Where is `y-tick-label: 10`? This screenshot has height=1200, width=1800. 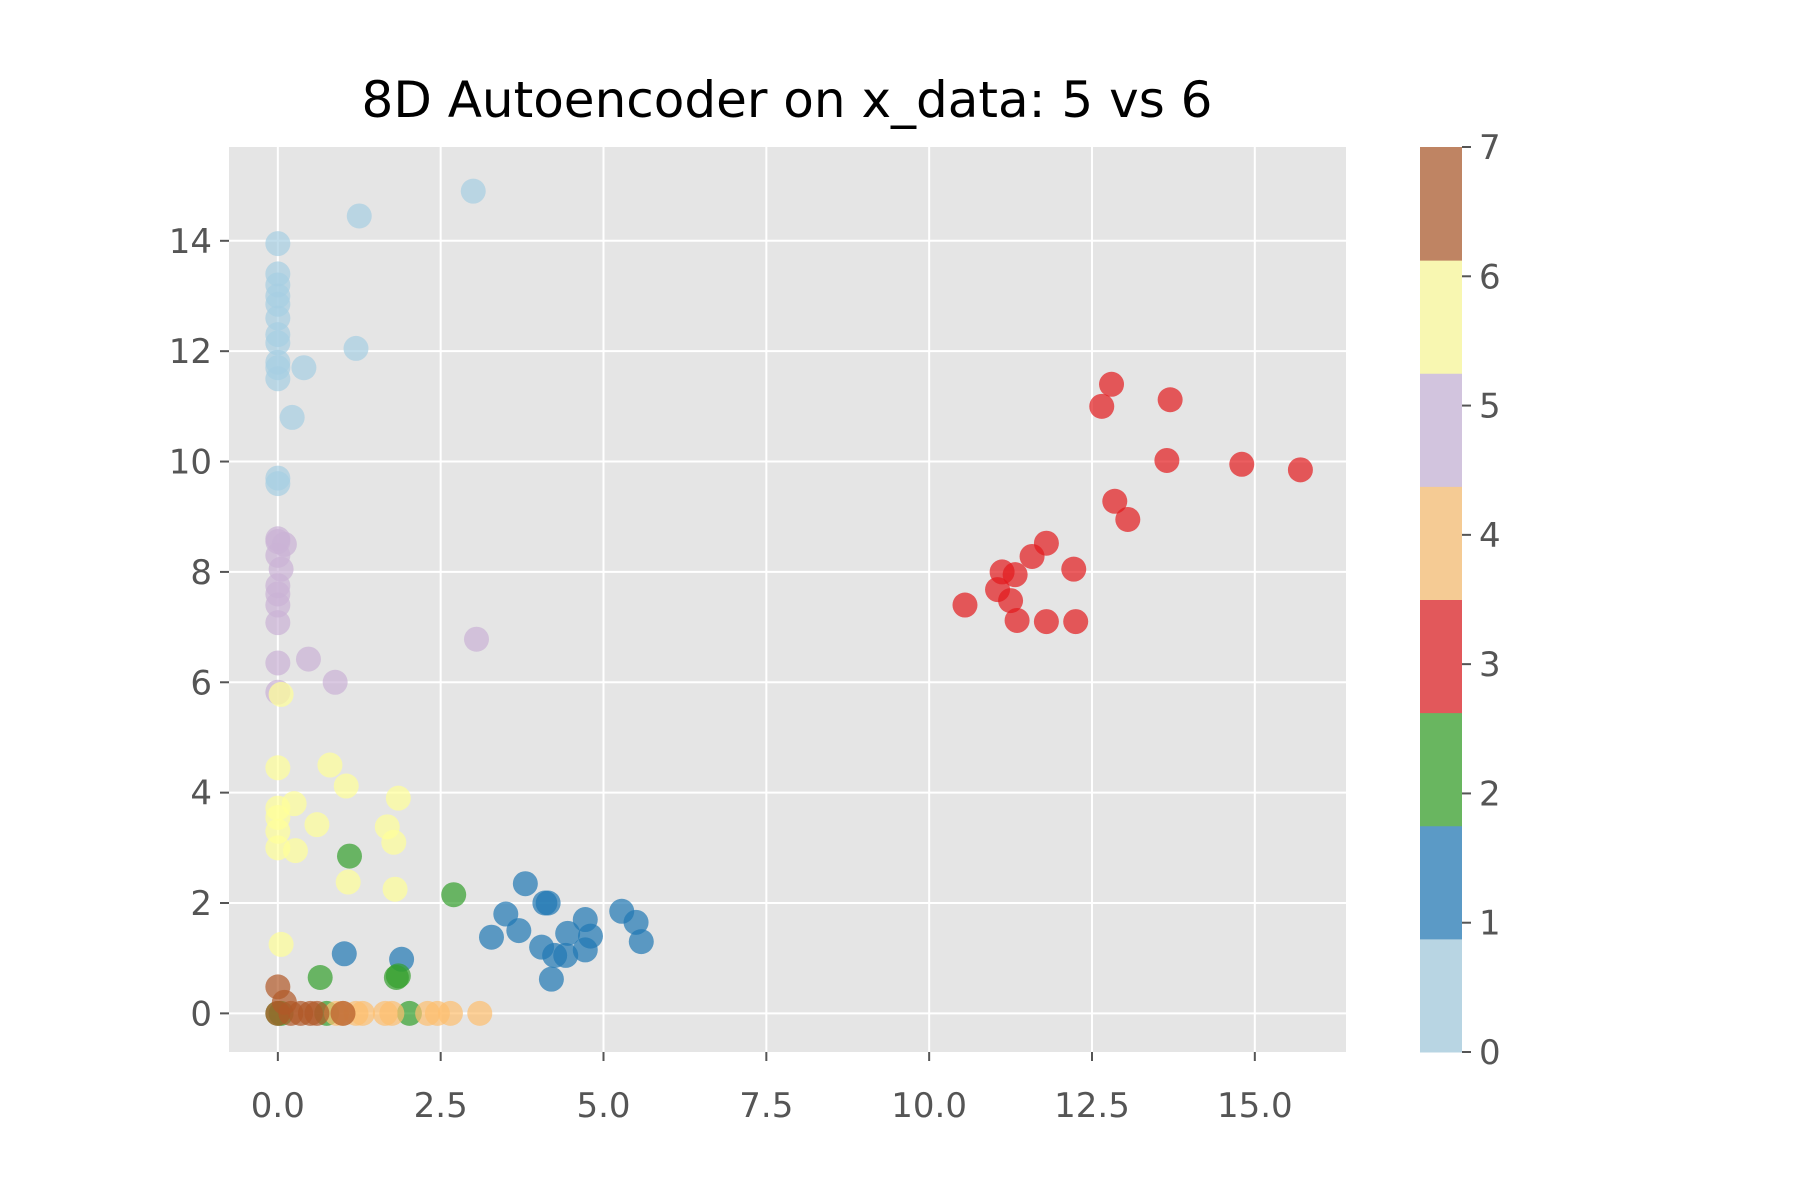
y-tick-label: 10 is located at coordinates (190, 463).